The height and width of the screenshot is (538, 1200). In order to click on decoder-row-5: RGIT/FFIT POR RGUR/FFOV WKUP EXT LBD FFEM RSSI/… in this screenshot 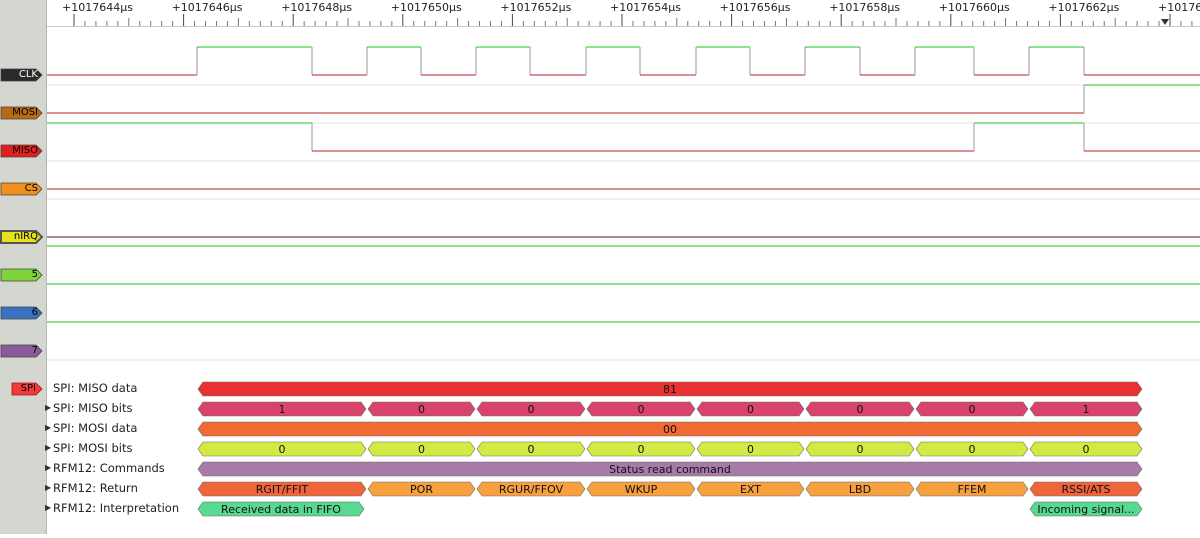, I will do `click(670, 489)`.